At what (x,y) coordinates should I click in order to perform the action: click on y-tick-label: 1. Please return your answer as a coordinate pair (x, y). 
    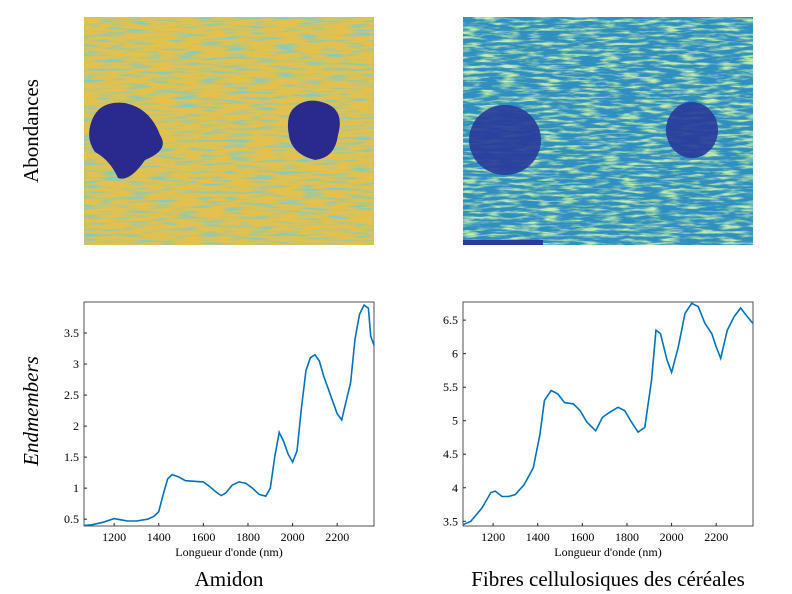
    Looking at the image, I should click on (76, 488).